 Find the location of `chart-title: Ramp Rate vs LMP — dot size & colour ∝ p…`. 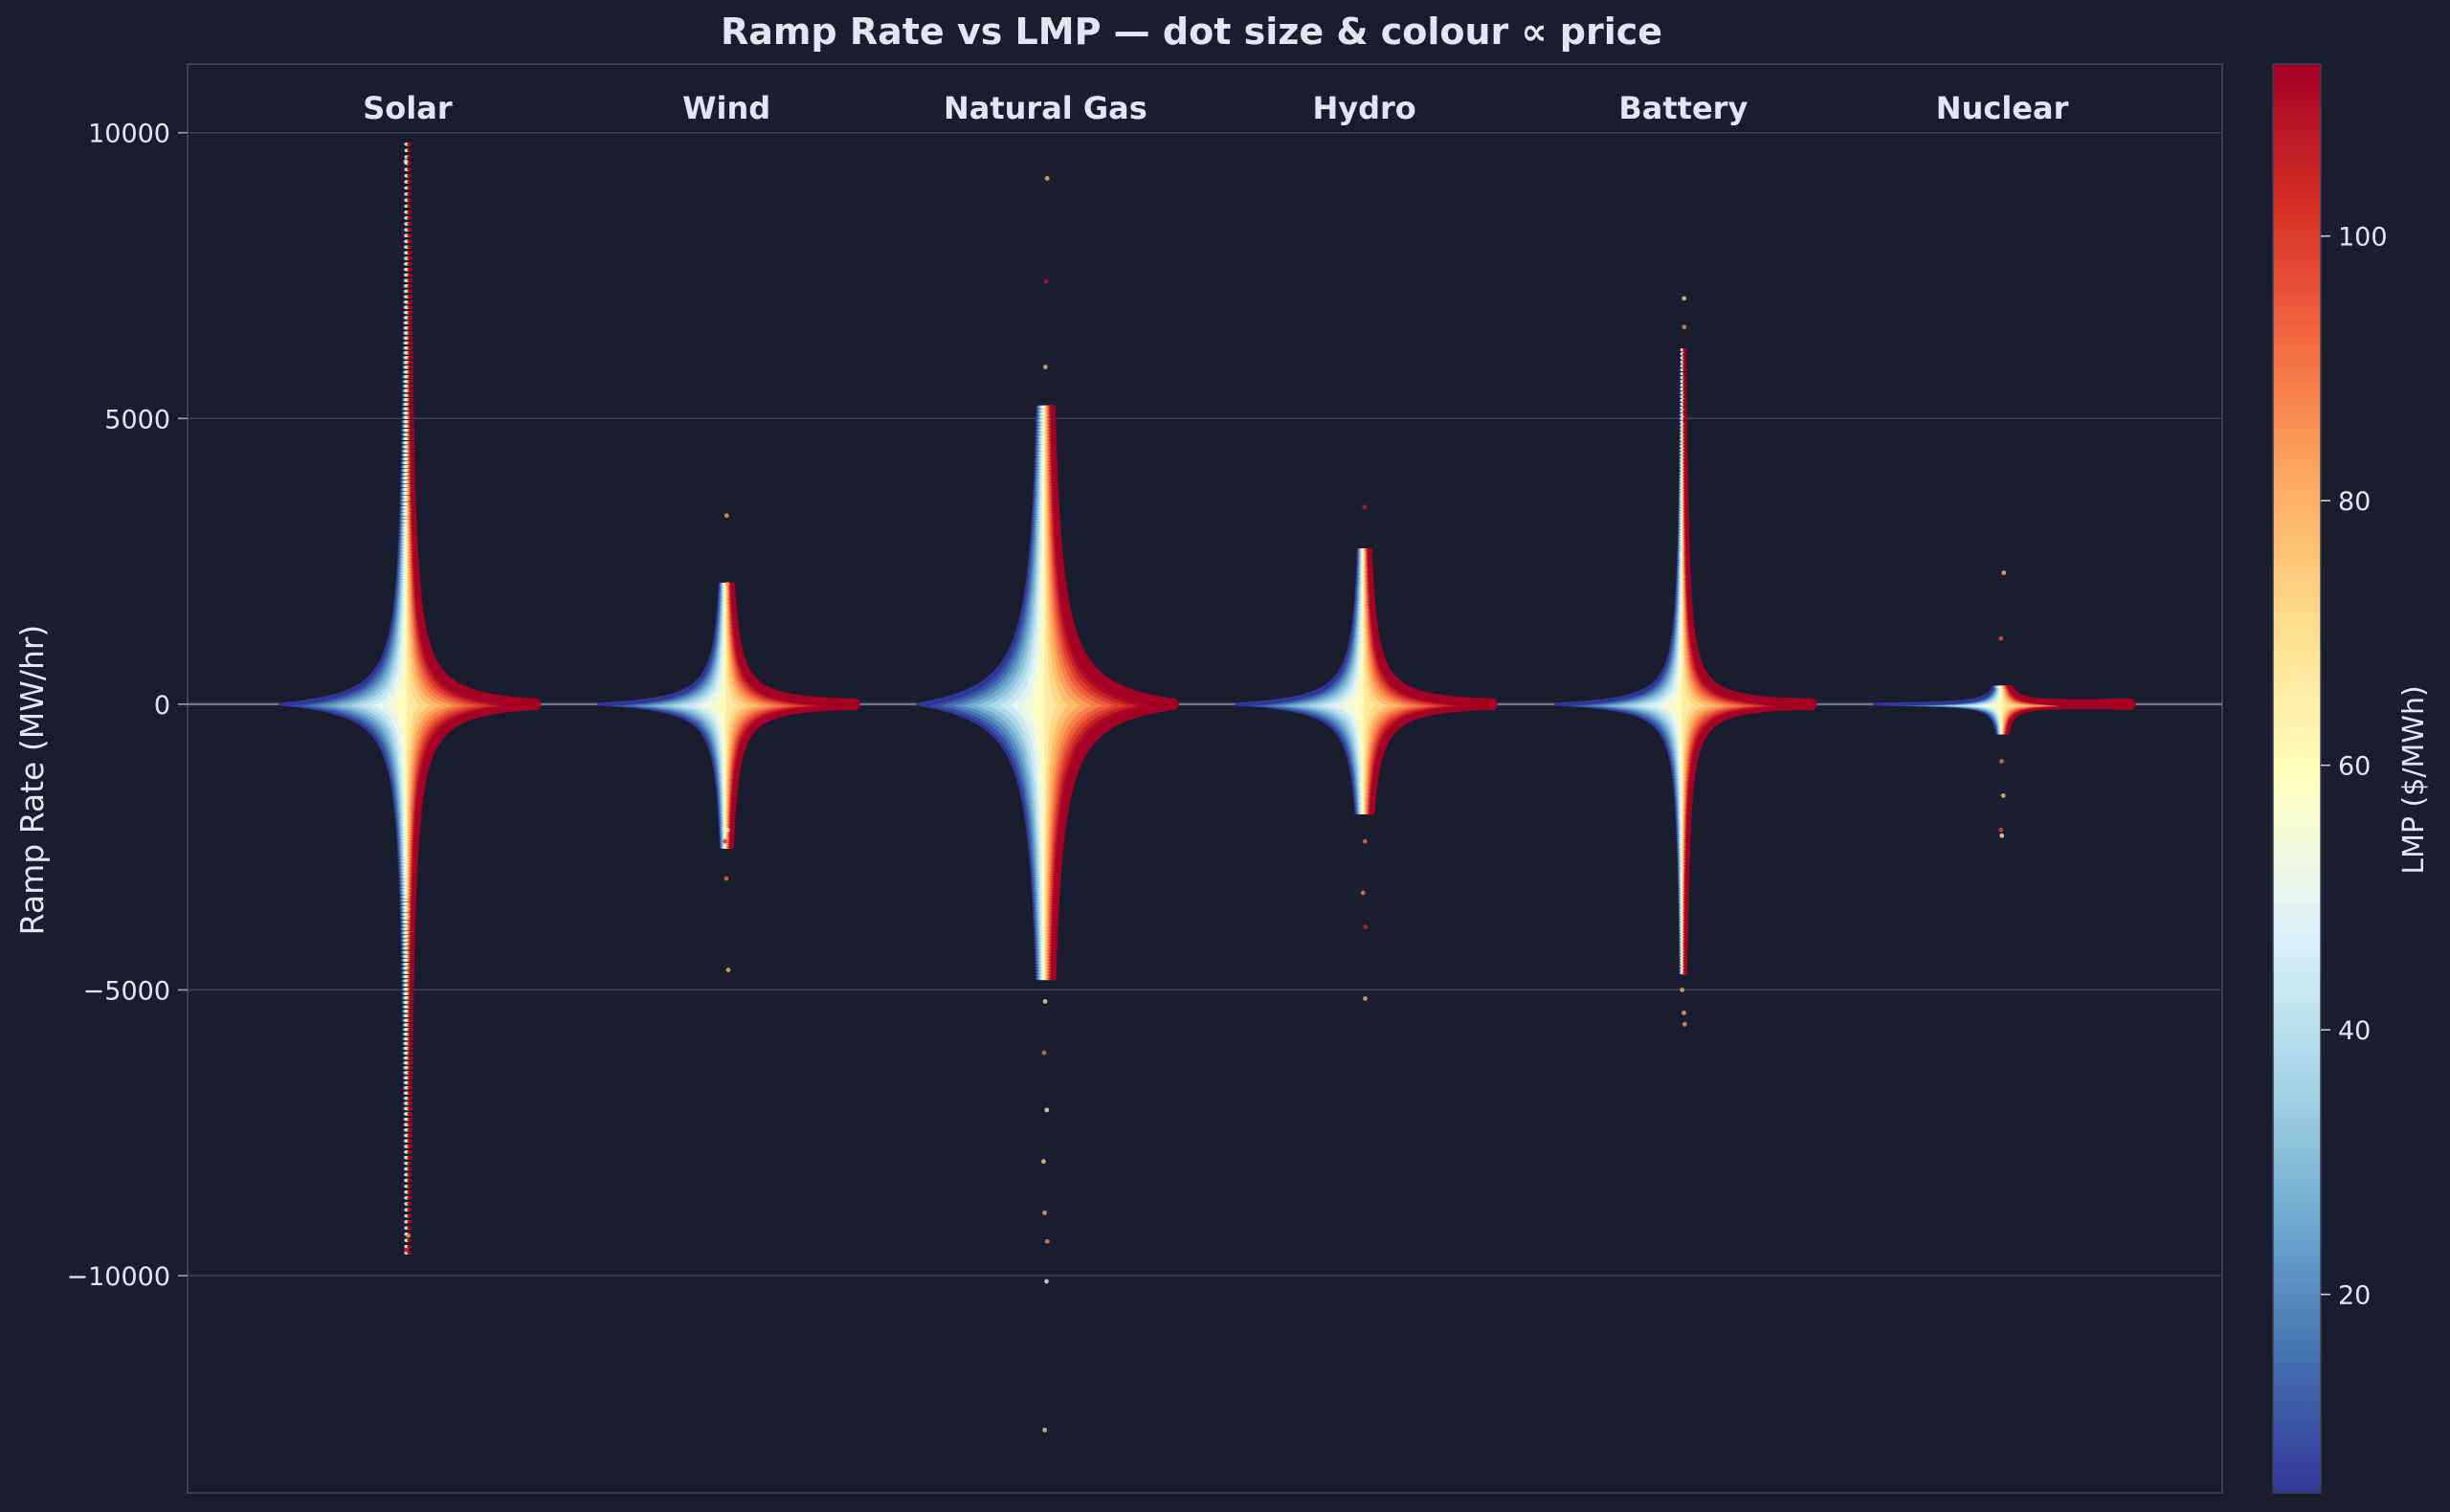

chart-title: Ramp Rate vs LMP — dot size & colour ∝ p… is located at coordinates (1191, 32).